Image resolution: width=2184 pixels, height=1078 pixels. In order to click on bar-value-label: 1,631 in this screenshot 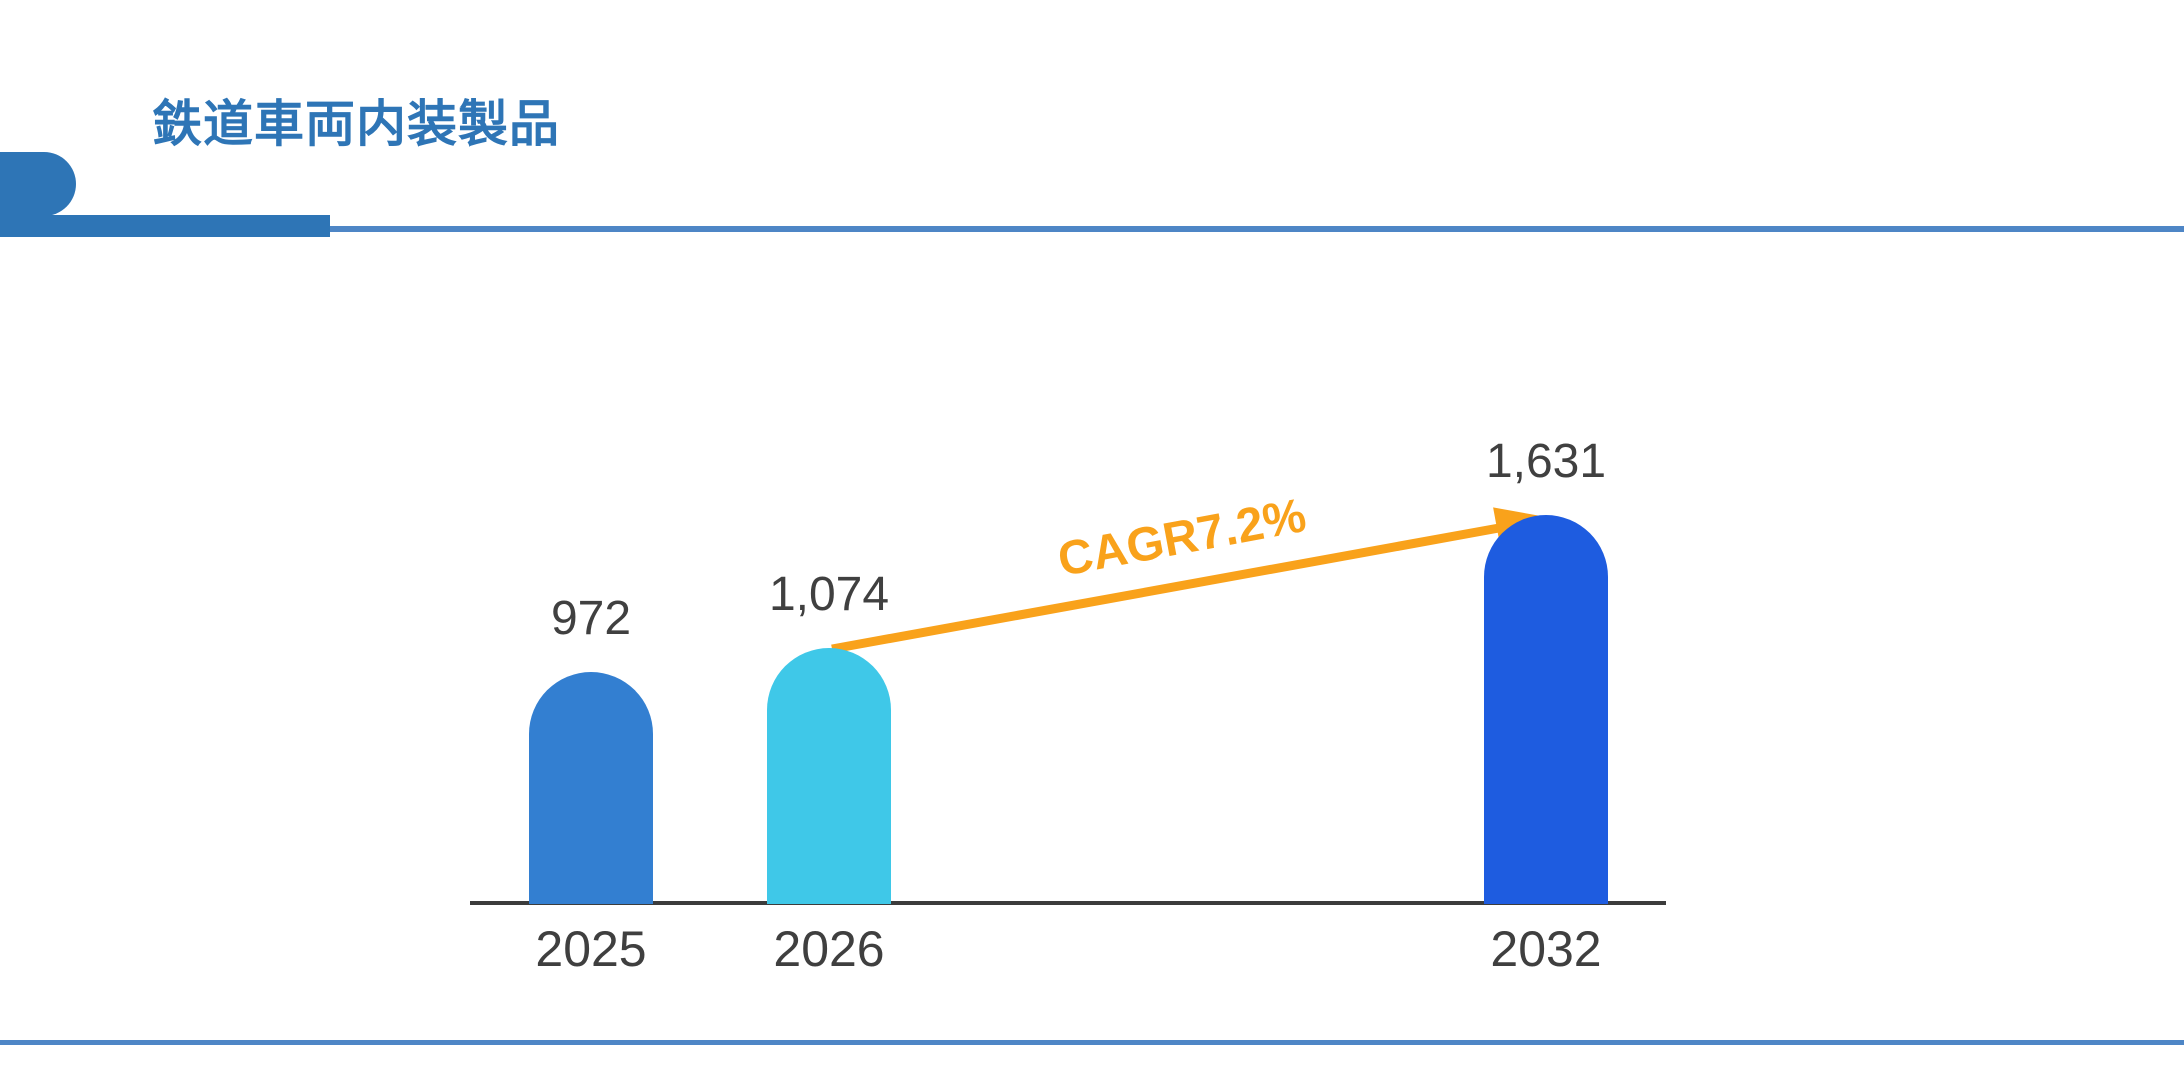, I will do `click(1546, 461)`.